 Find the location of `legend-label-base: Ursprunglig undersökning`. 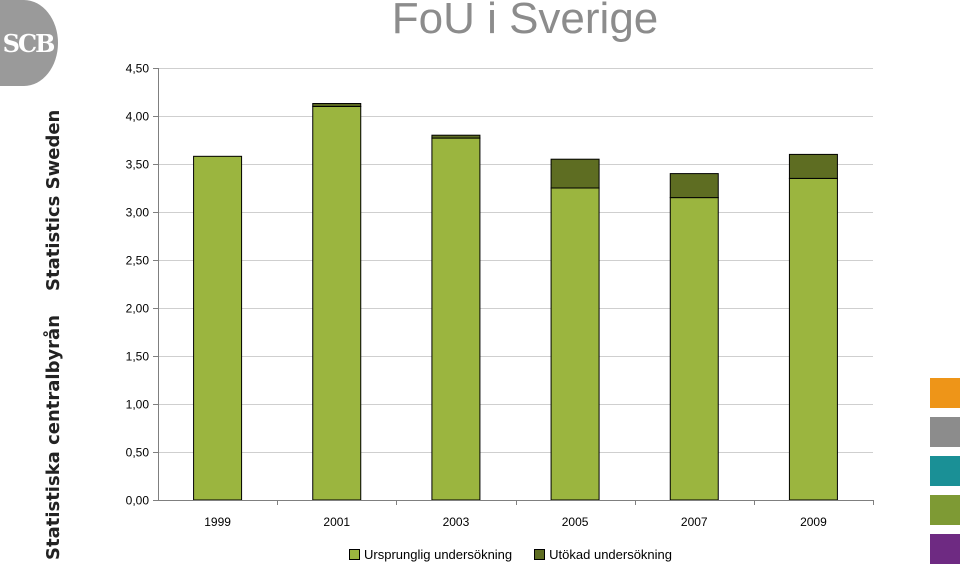

legend-label-base: Ursprunglig undersökning is located at coordinates (438, 554).